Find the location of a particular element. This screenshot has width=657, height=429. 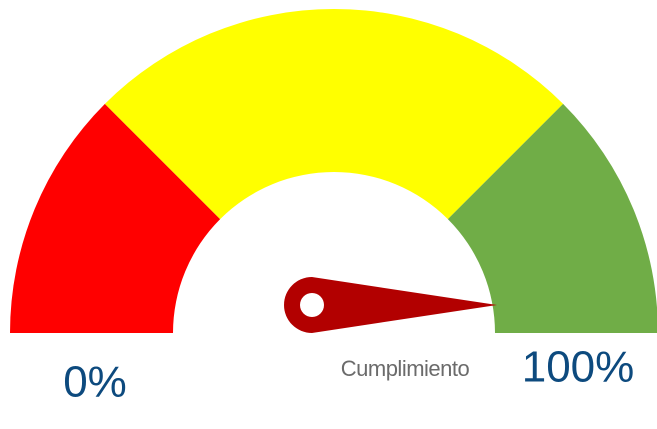

gauge-tick-label: 100% is located at coordinates (578, 367).